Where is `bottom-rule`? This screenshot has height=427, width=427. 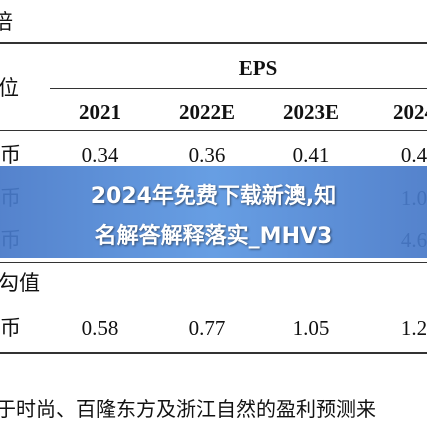 bottom-rule is located at coordinates (213, 353).